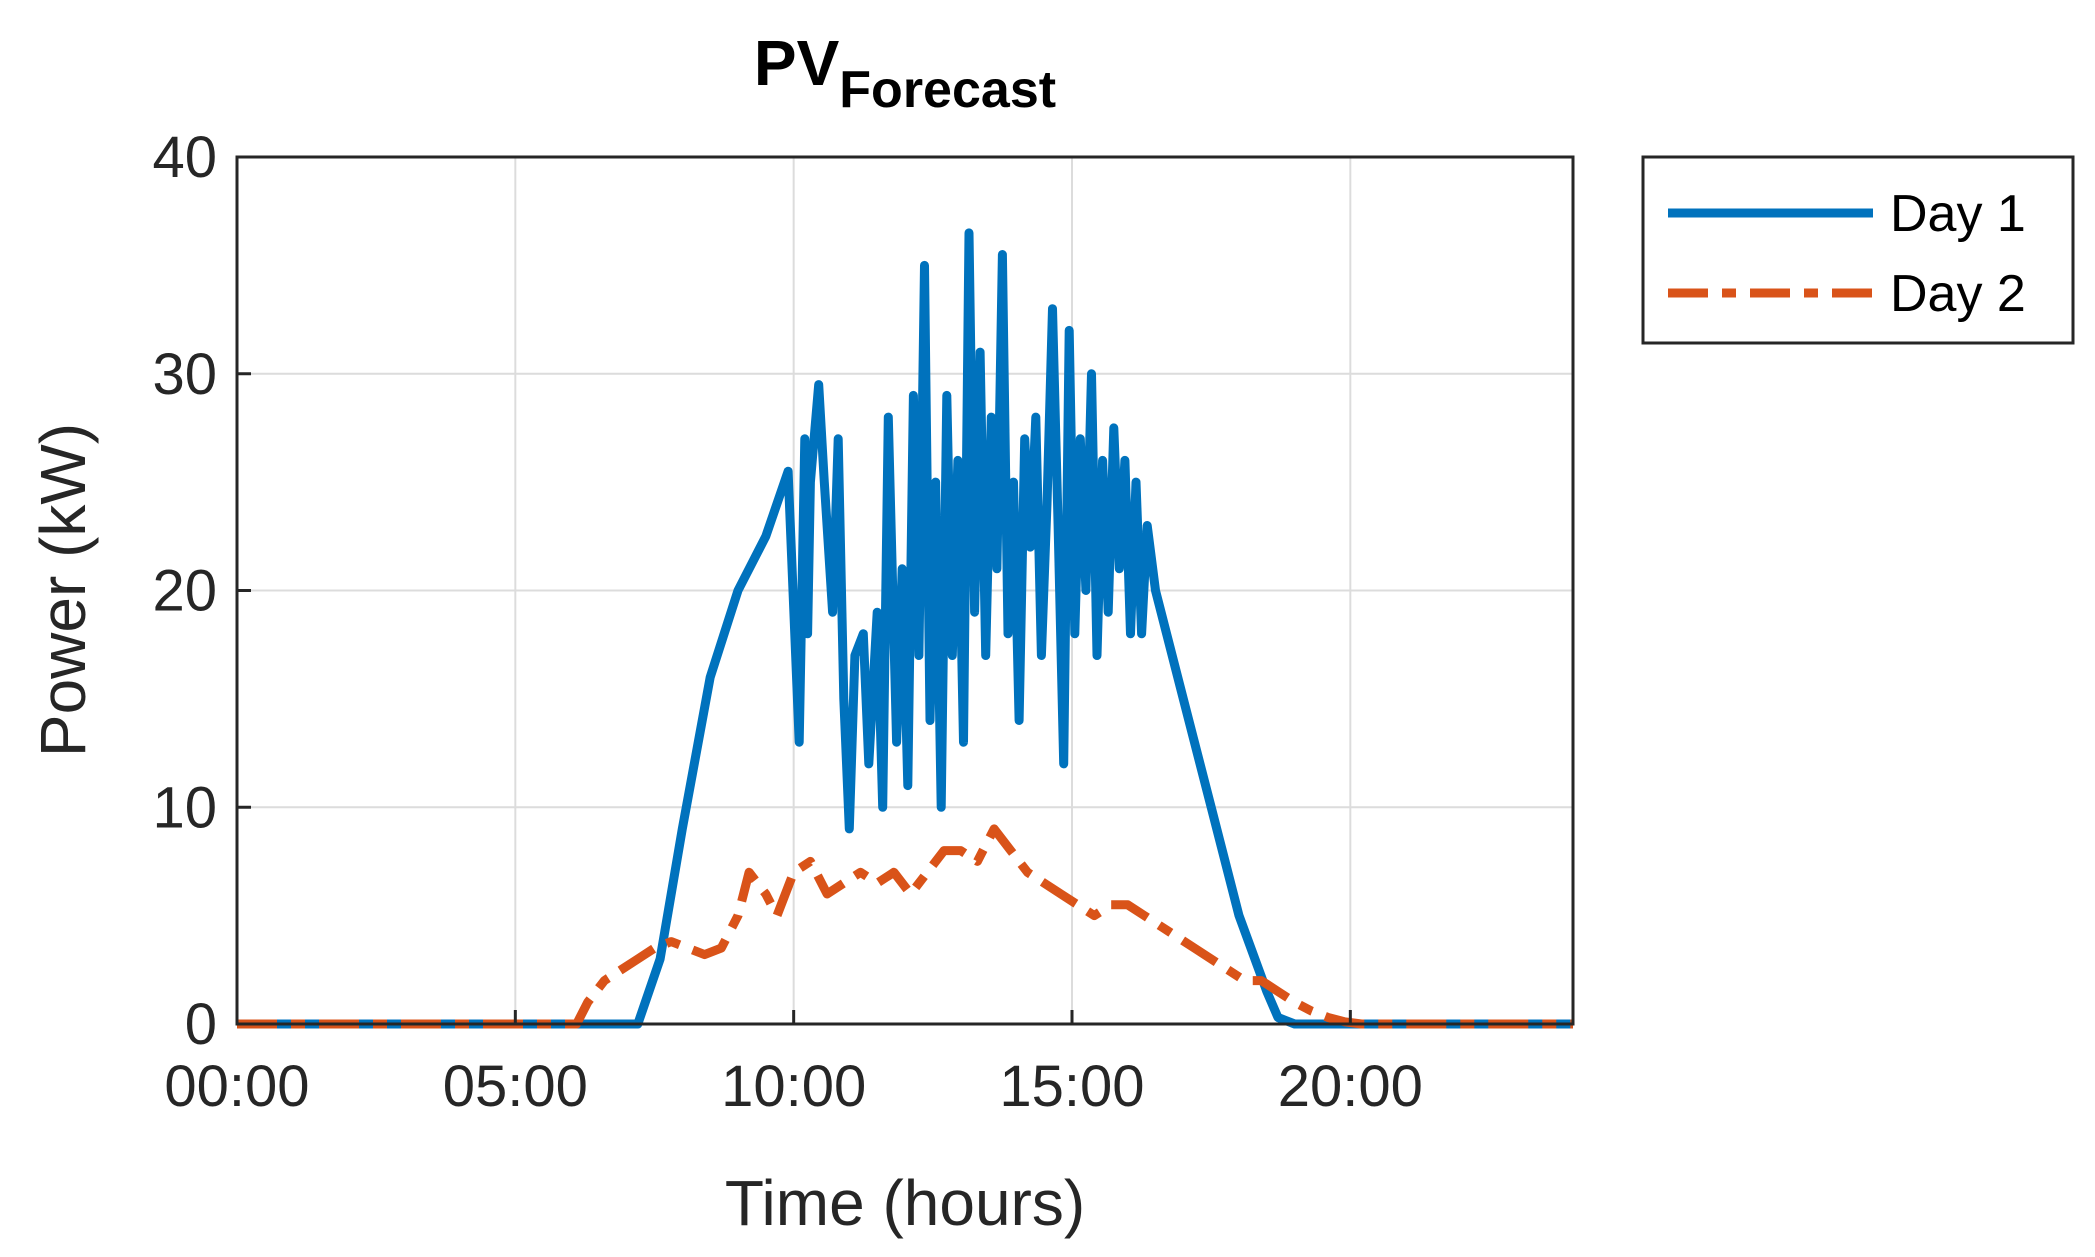 The image size is (2095, 1257). What do you see at coordinates (184, 157) in the screenshot?
I see `y-tick-label: 40` at bounding box center [184, 157].